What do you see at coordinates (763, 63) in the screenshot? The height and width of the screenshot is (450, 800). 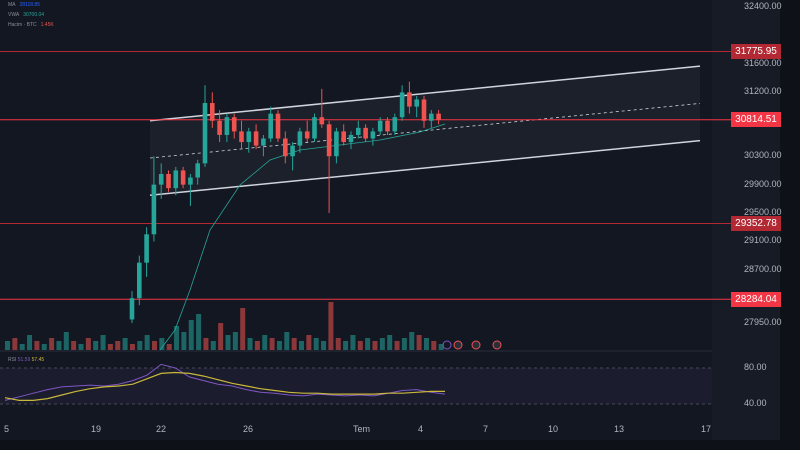 I see `price-tick: 31600.00` at bounding box center [763, 63].